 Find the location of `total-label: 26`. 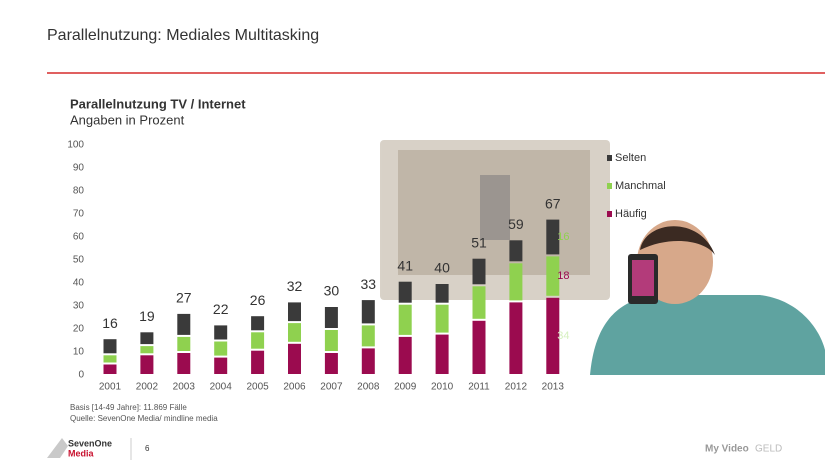

total-label: 26 is located at coordinates (258, 300).